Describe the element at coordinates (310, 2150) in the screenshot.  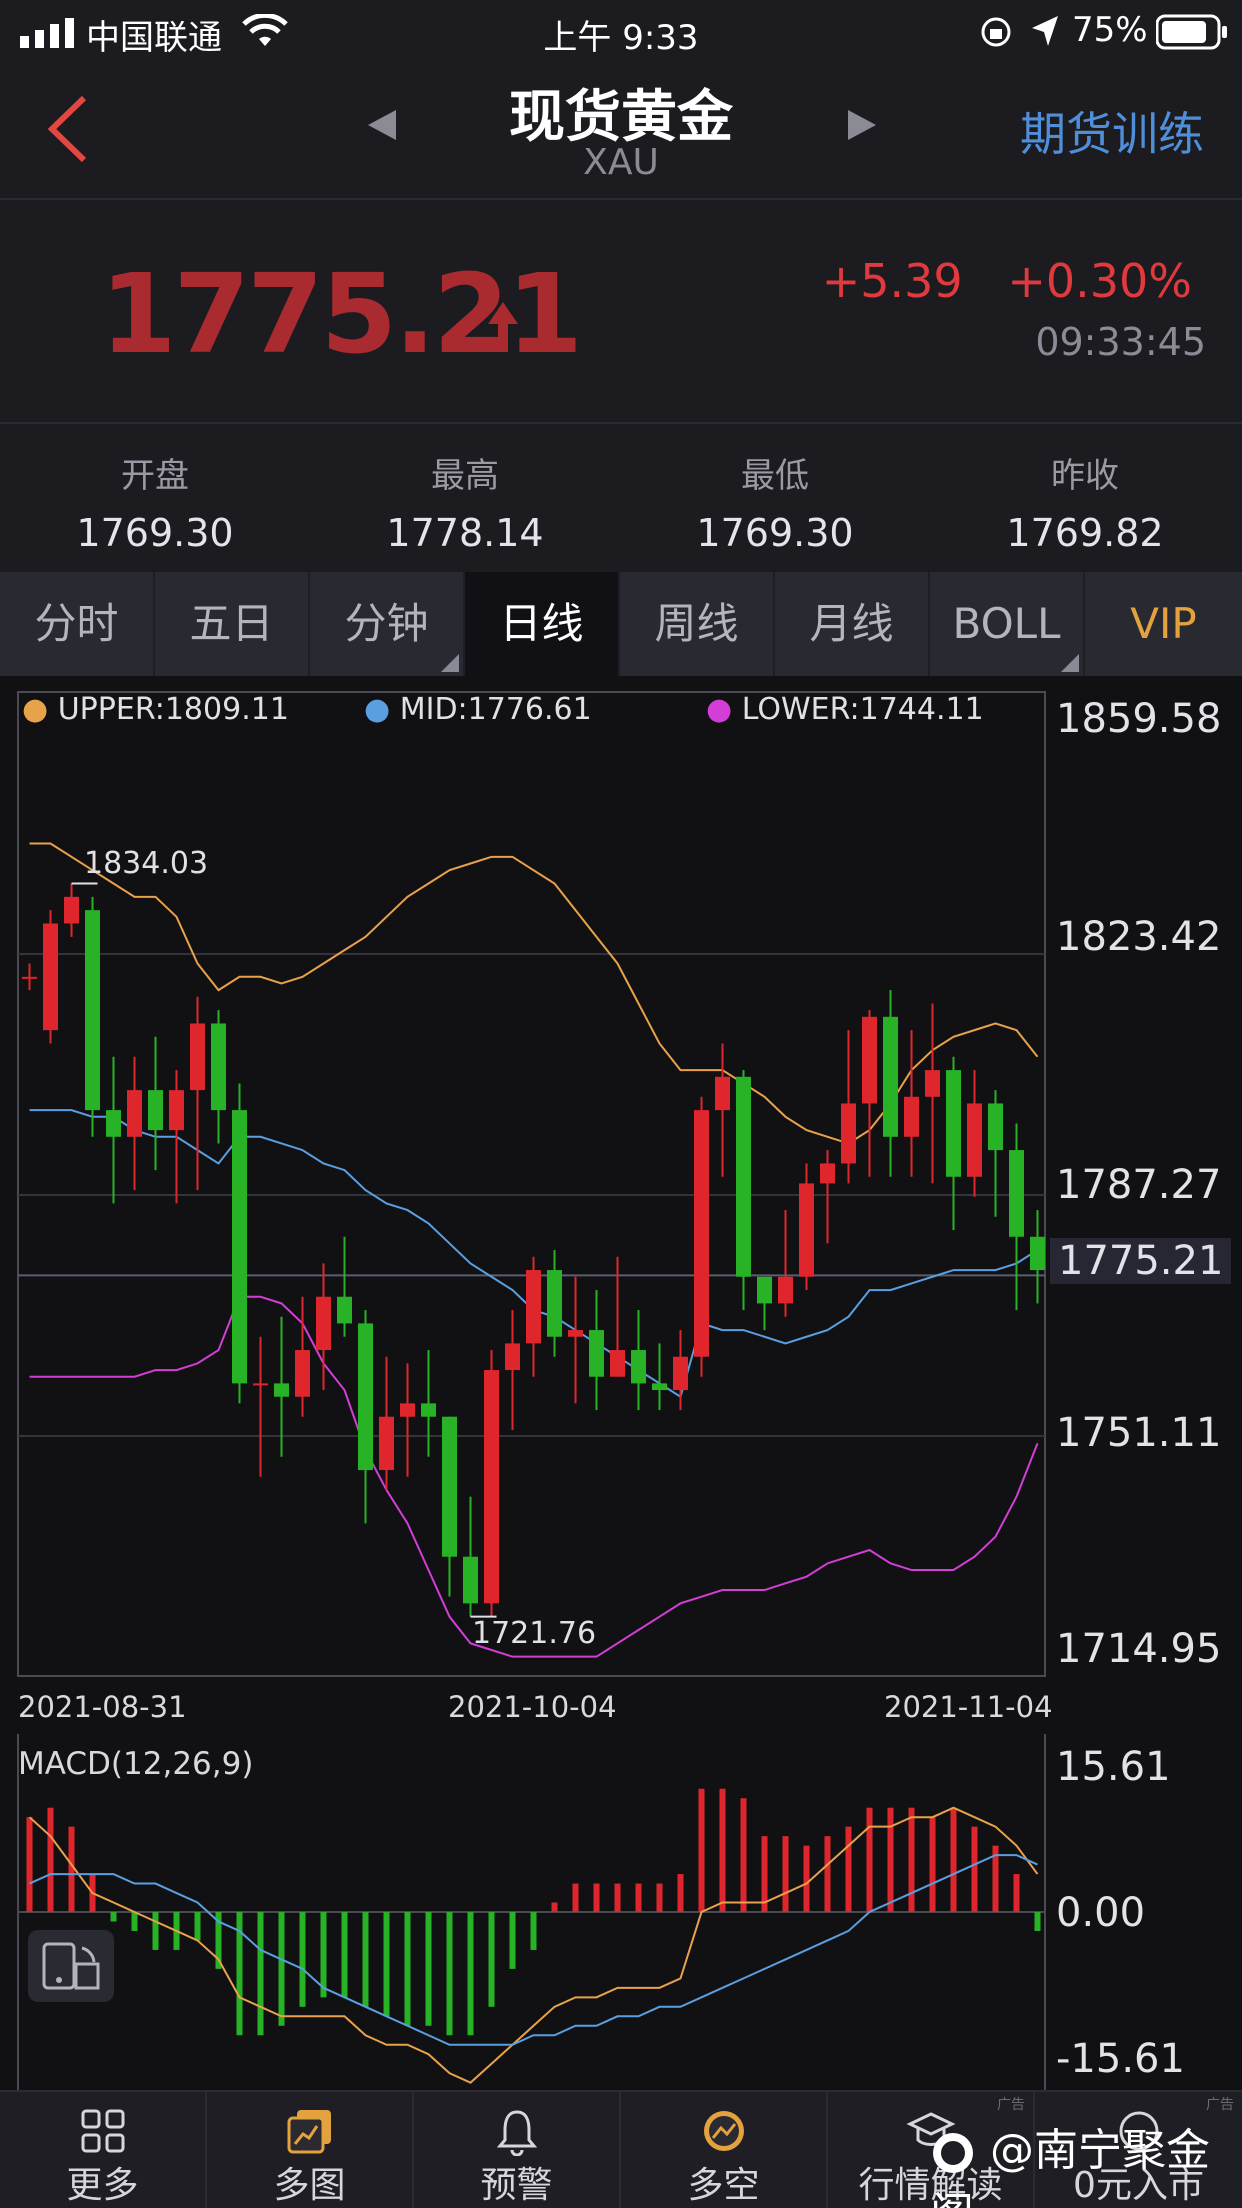
I see `nav-multi-chart: 多图` at that location.